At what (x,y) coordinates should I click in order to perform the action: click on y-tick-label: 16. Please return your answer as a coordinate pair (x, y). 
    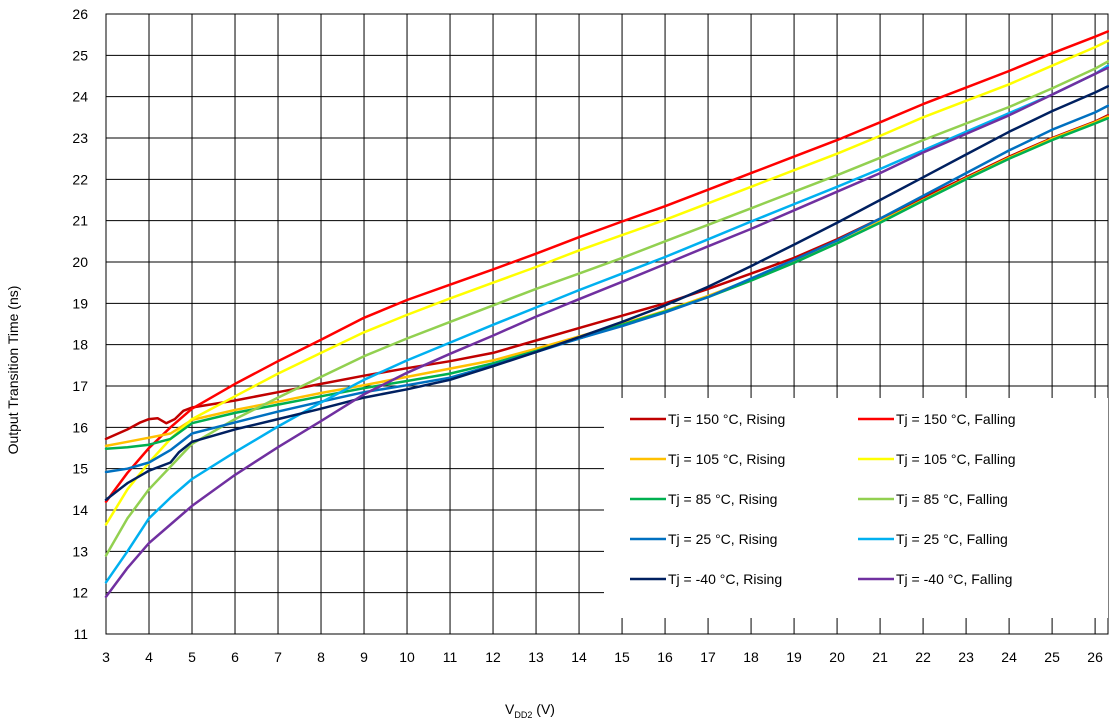
    Looking at the image, I should click on (80, 427).